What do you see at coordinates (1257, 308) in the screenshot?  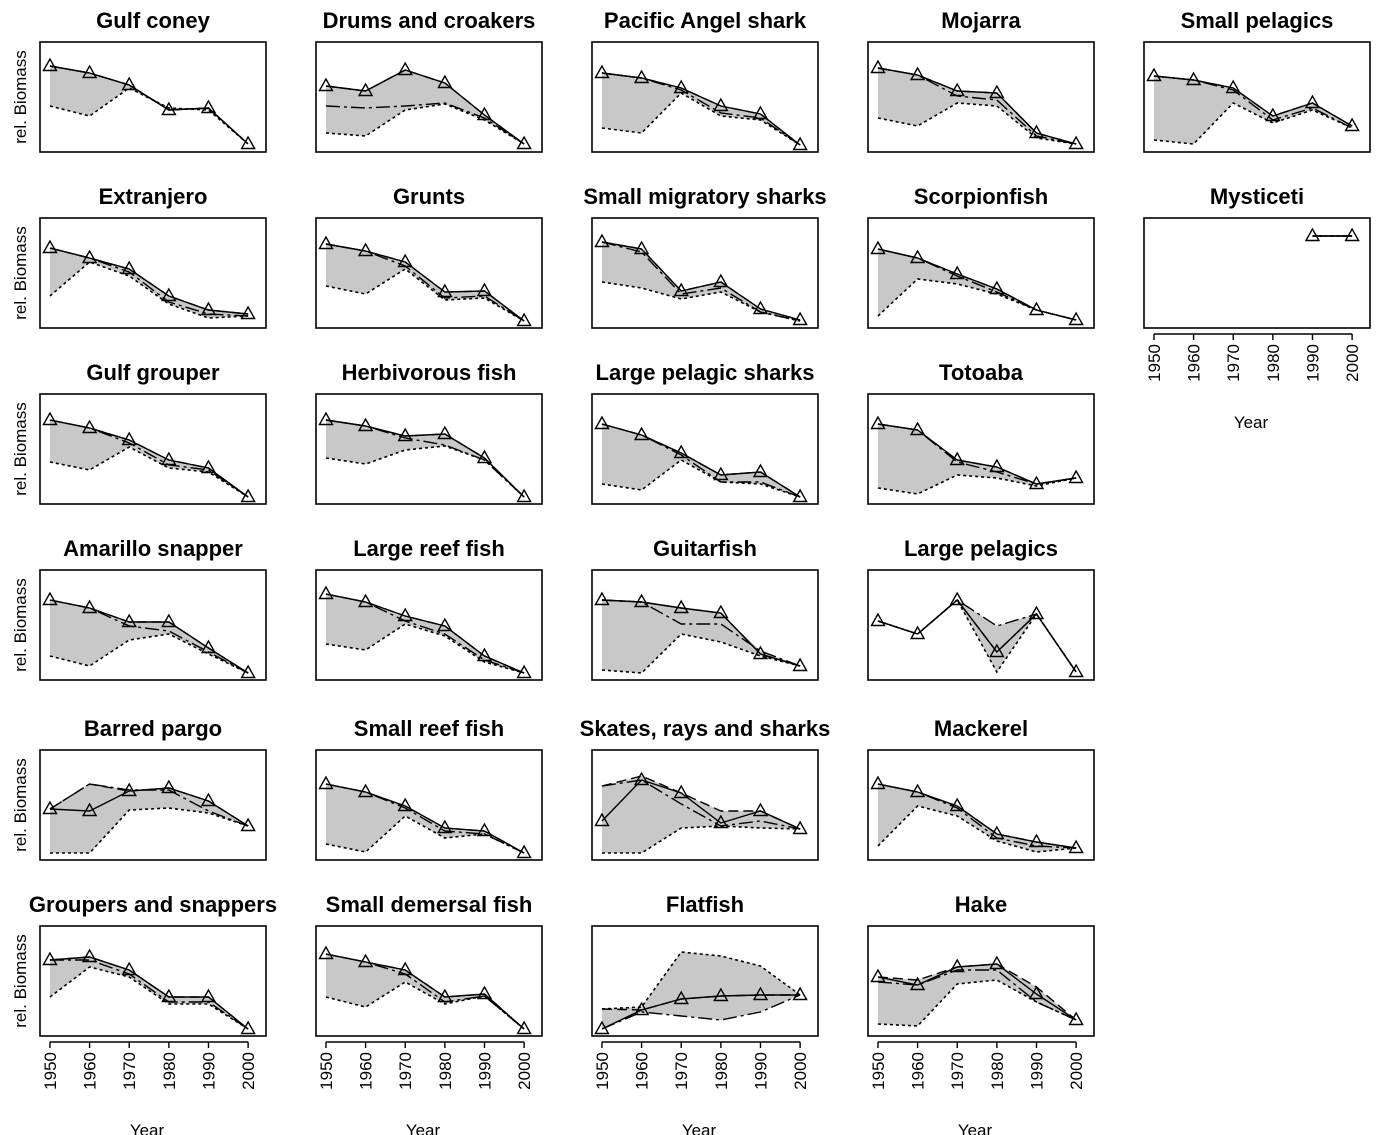 I see `panel-mysticeti: Mysticeti 1950 1960 1970 1980 1990 2000 Year` at bounding box center [1257, 308].